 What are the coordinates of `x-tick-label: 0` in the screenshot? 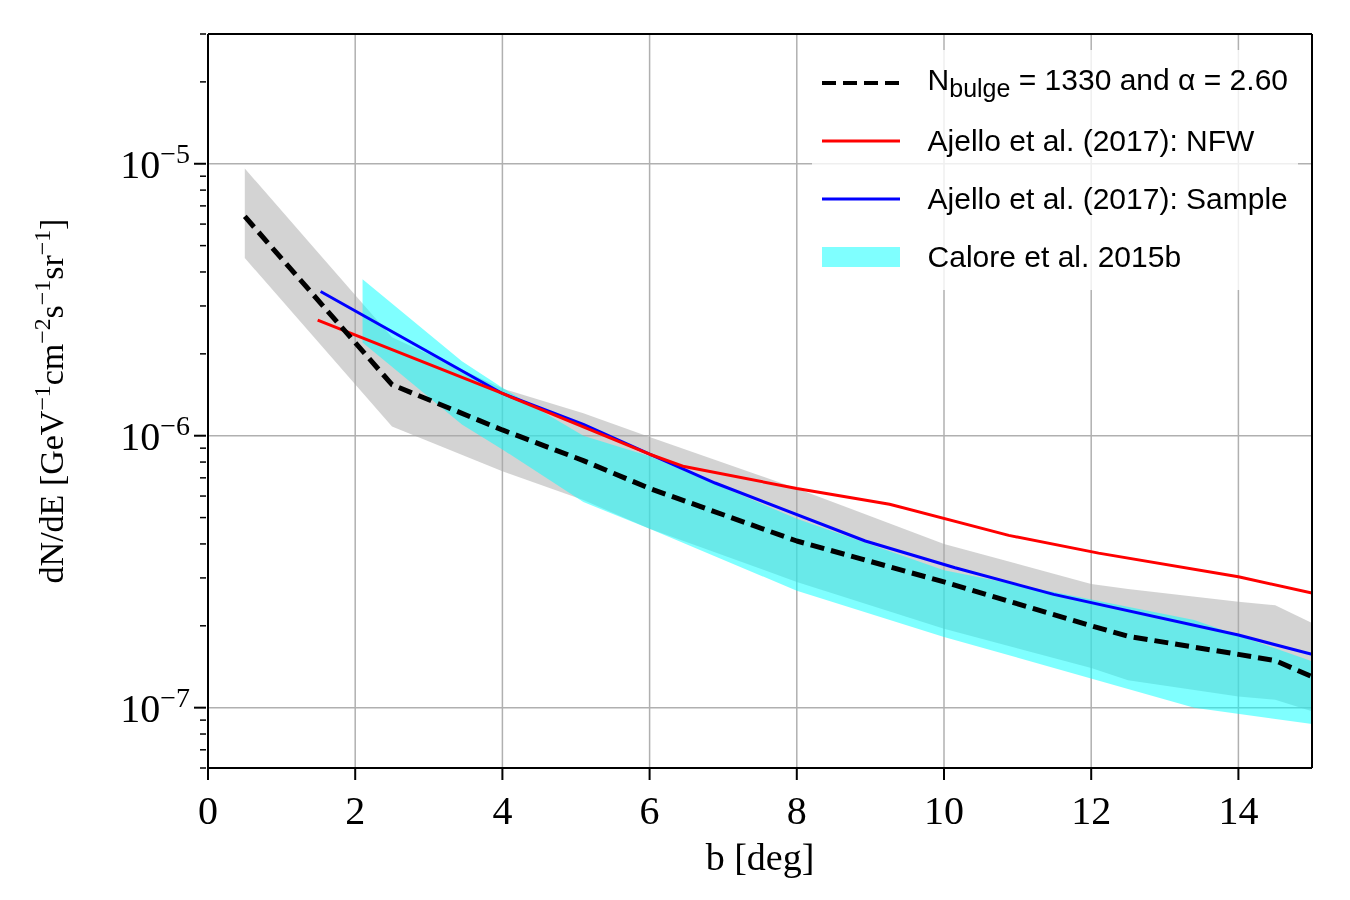 It's located at (208, 811).